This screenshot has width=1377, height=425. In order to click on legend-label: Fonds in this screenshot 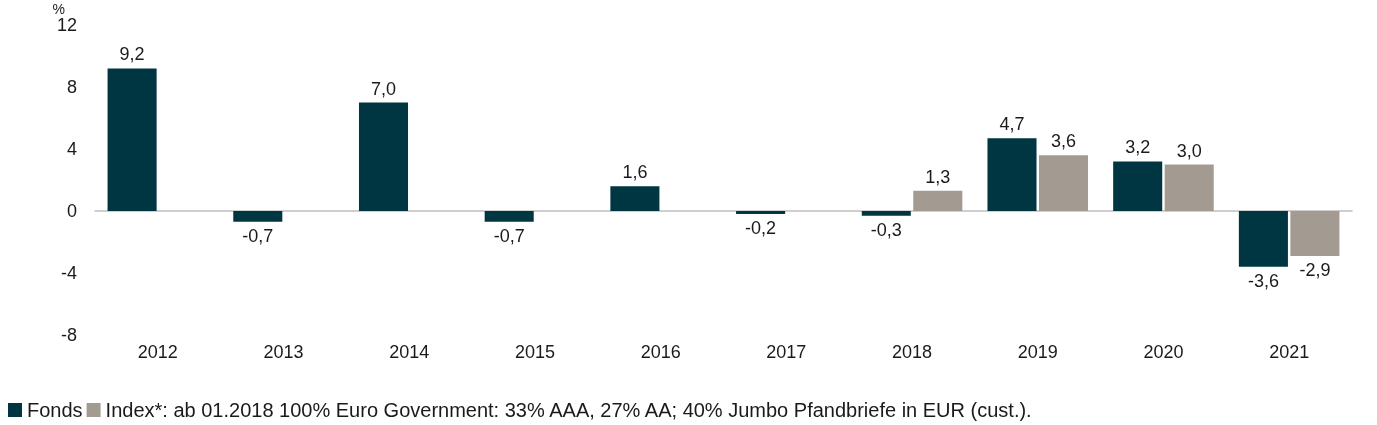, I will do `click(55, 410)`.